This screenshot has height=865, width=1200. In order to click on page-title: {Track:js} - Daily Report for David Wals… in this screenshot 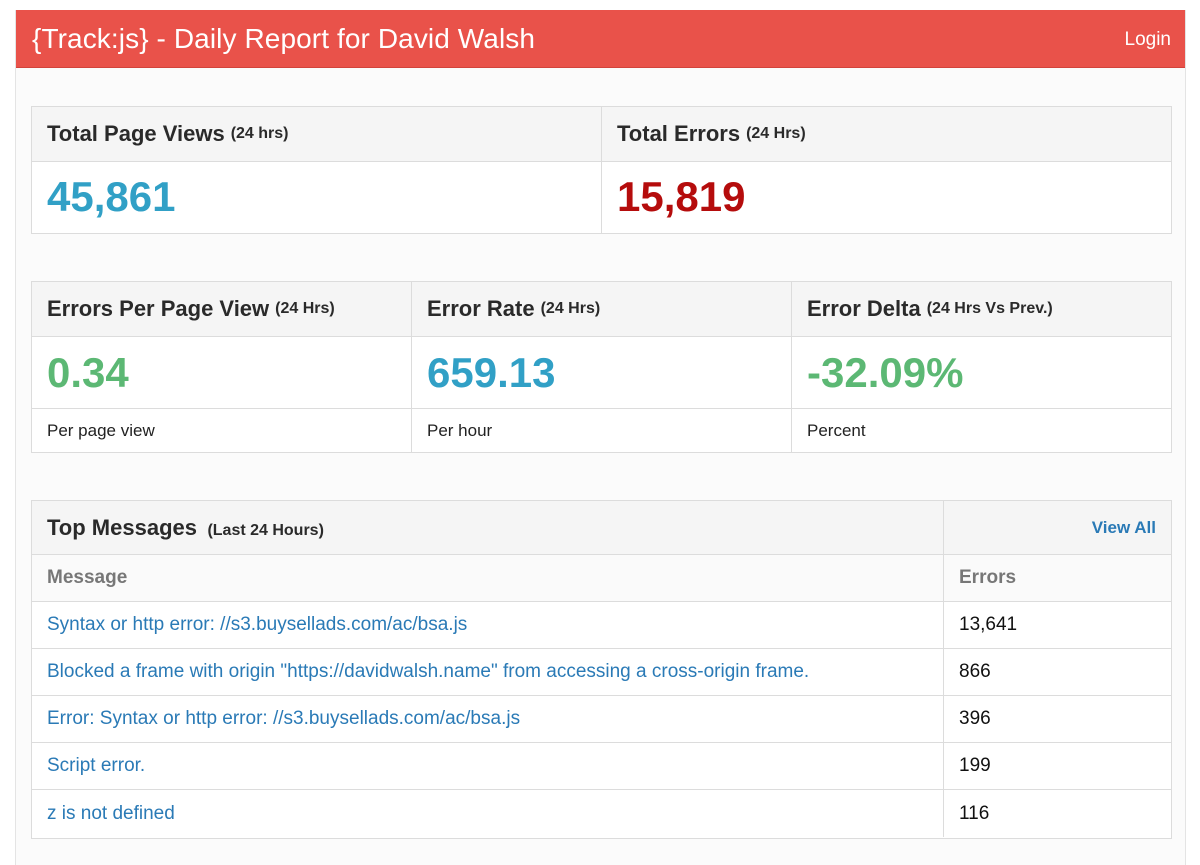, I will do `click(284, 38)`.